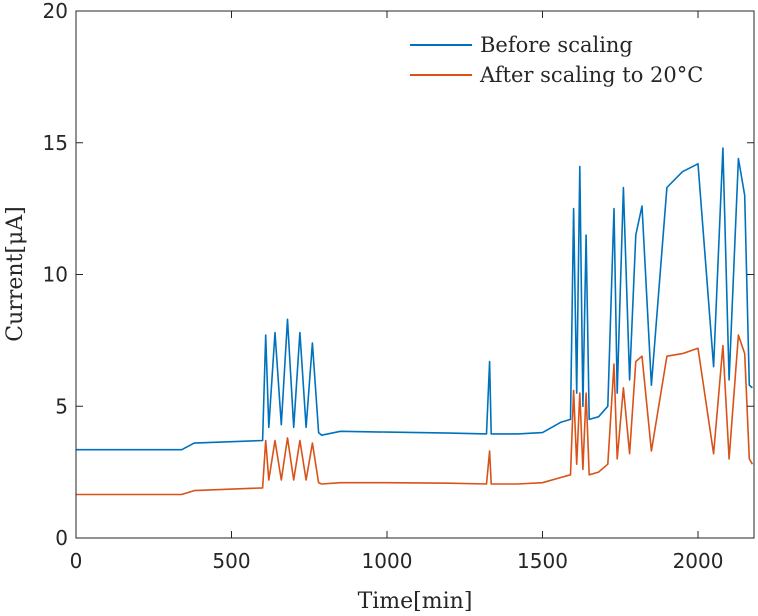  Describe the element at coordinates (55, 275) in the screenshot. I see `y-tick-label: 10` at that location.